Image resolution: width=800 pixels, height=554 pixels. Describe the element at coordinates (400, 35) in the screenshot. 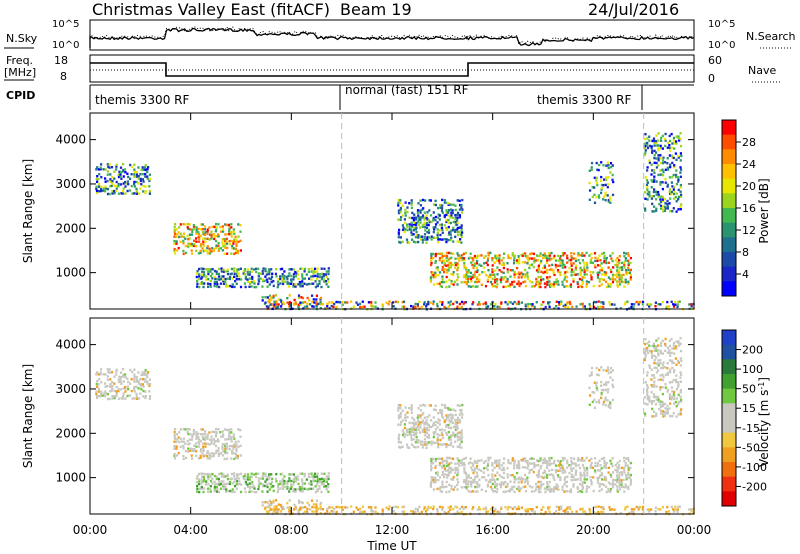

I see `nsky-panel: N.Sky 10^5 10^0 10^5 10^0 N.Search` at that location.